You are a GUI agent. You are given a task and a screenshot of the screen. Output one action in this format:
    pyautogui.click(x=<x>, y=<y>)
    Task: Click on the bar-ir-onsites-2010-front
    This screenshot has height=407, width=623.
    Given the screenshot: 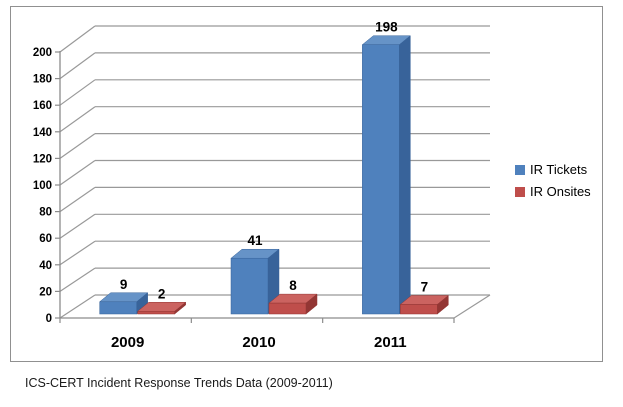 What is the action you would take?
    pyautogui.click(x=287, y=308)
    